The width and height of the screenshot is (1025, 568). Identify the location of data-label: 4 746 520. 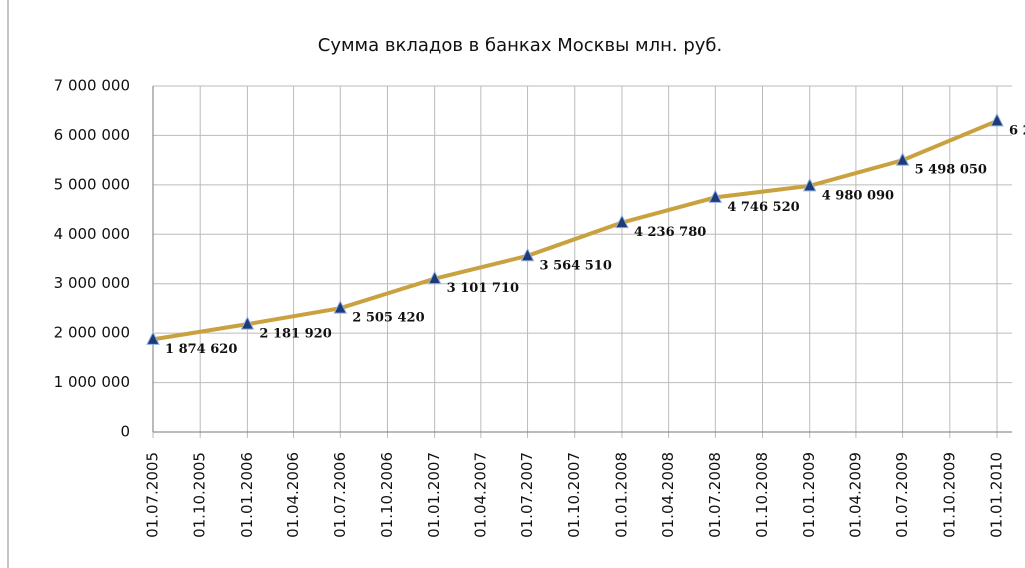
(763, 207).